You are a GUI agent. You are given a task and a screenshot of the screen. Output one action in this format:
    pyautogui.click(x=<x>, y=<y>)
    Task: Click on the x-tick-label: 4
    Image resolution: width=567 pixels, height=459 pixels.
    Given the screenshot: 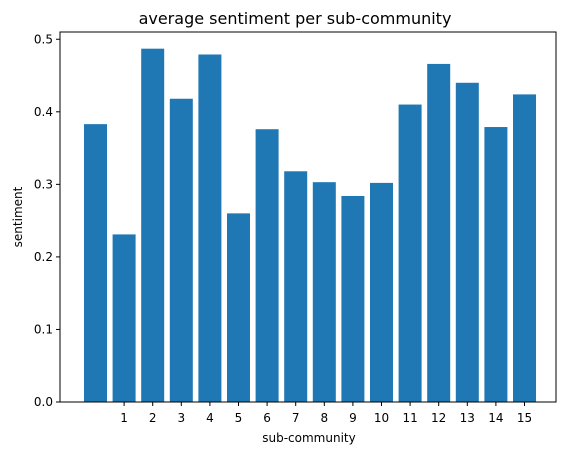 What is the action you would take?
    pyautogui.click(x=210, y=418)
    